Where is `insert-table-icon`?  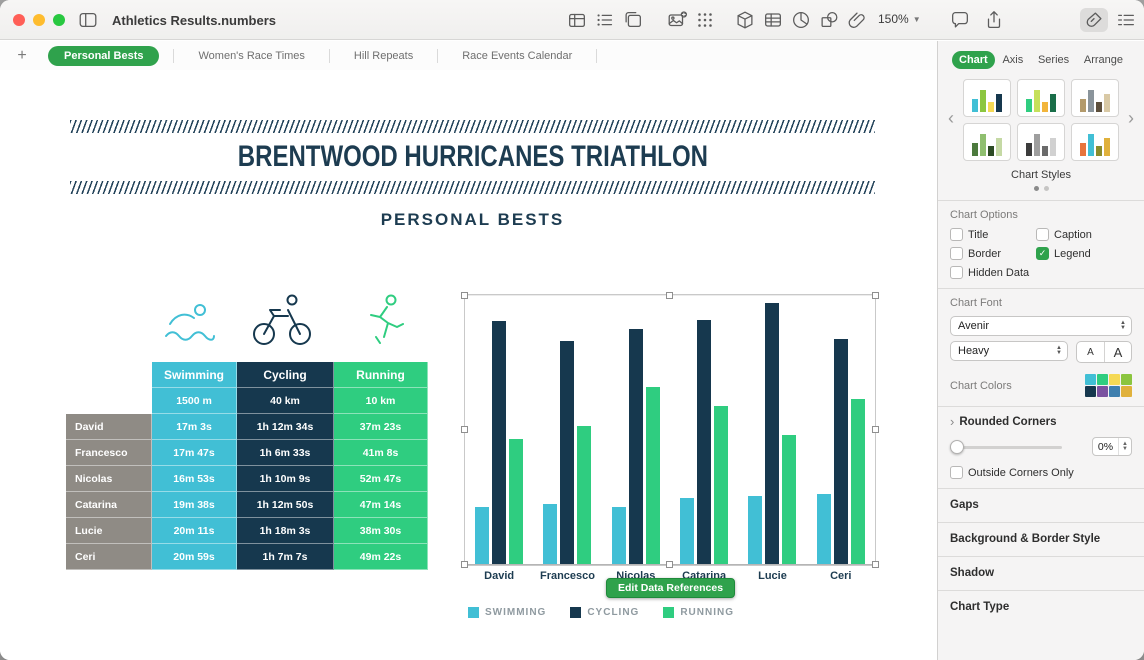
insert-table-icon is located at coordinates (773, 20).